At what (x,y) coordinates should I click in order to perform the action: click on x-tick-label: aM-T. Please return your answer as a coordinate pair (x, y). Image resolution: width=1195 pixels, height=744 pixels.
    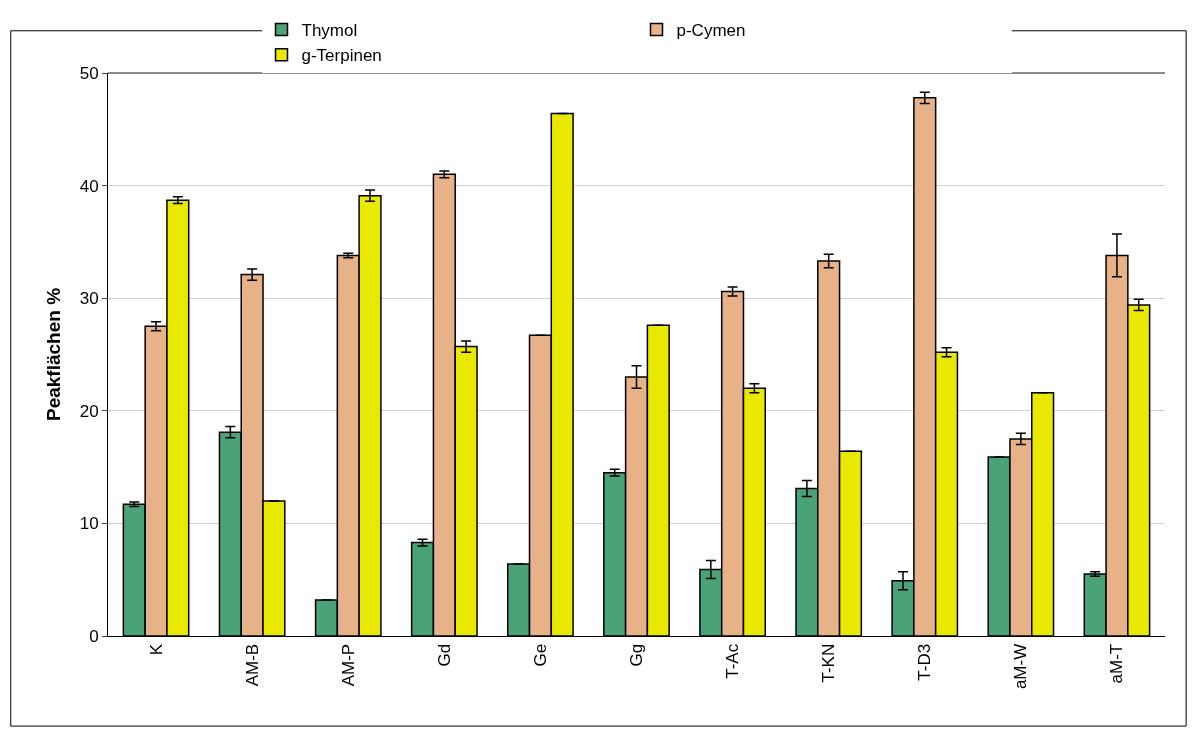
    Looking at the image, I should click on (1117, 663).